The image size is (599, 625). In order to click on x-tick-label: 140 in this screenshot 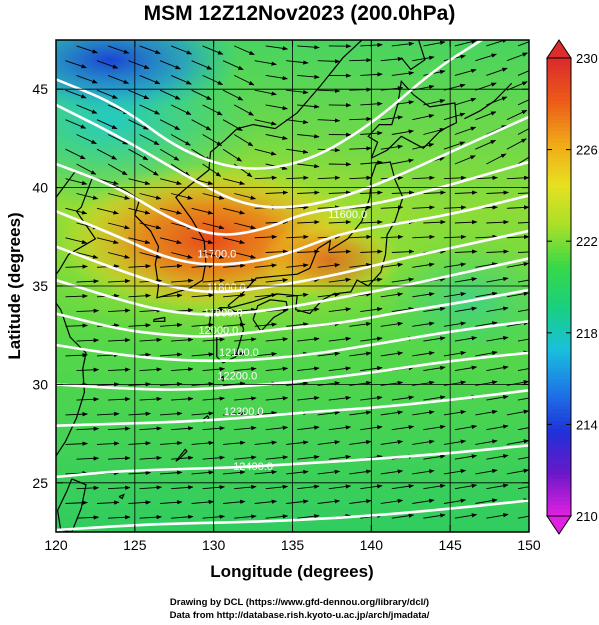, I will do `click(372, 545)`.